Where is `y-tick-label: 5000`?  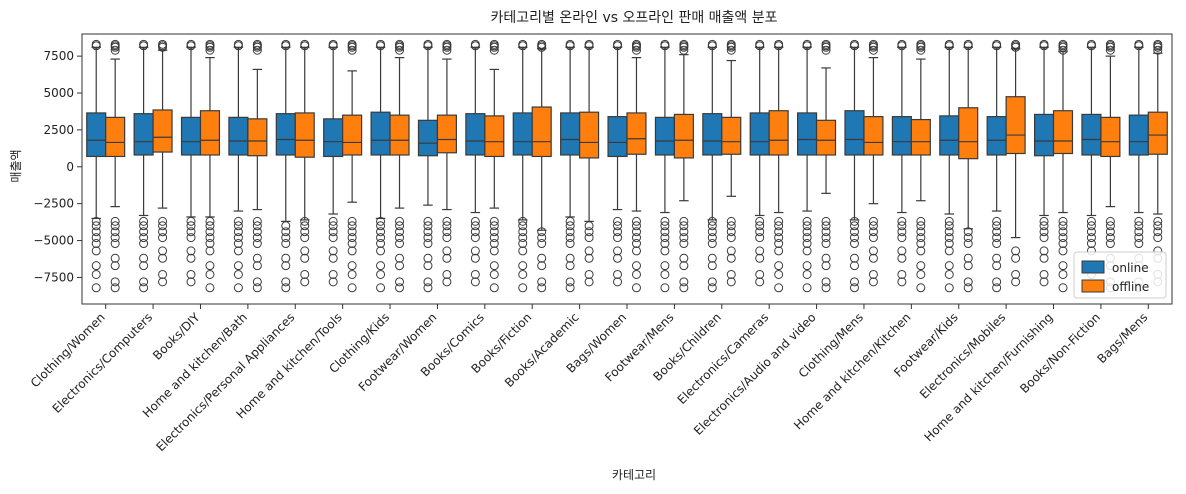
y-tick-label: 5000 is located at coordinates (58, 93).